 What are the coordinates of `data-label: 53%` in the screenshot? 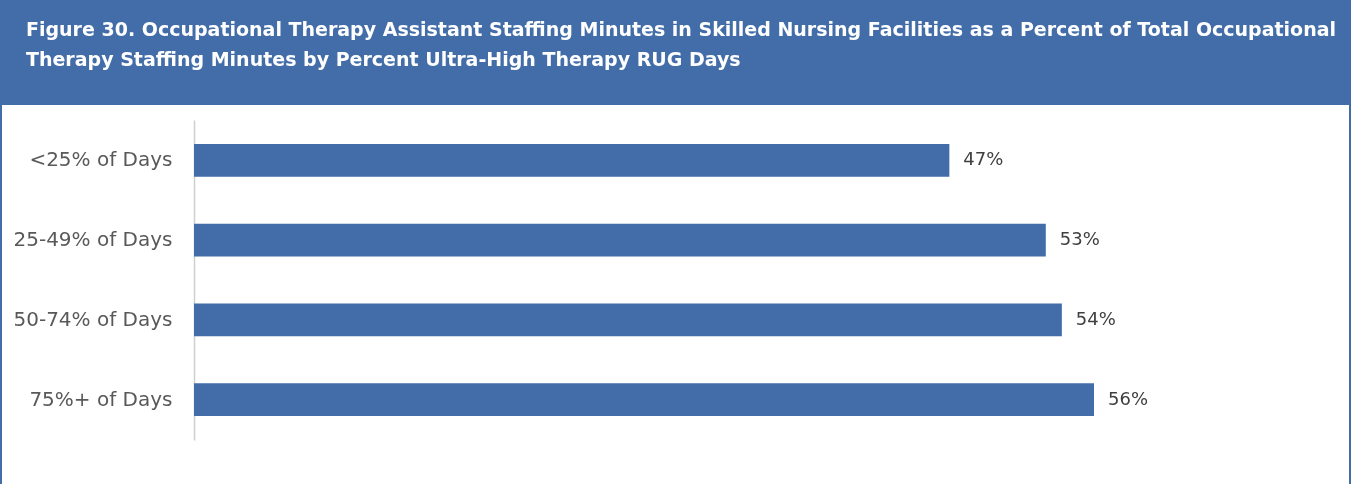 It's located at (1079, 239).